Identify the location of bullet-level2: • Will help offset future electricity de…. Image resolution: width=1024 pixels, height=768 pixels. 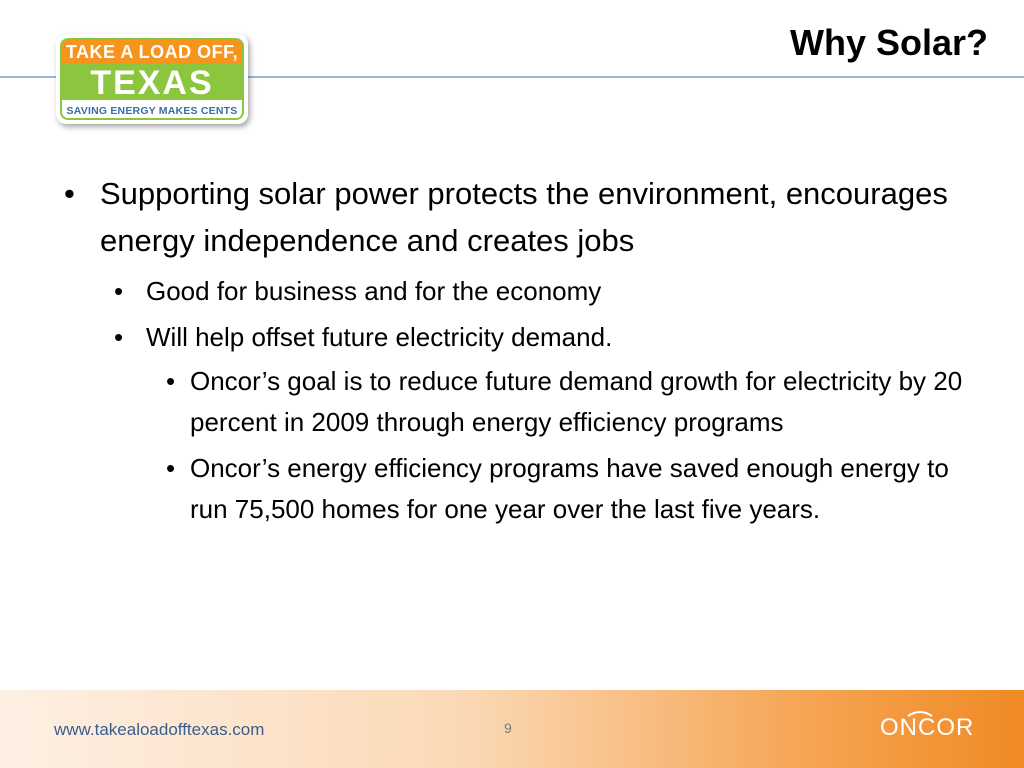
(549, 337).